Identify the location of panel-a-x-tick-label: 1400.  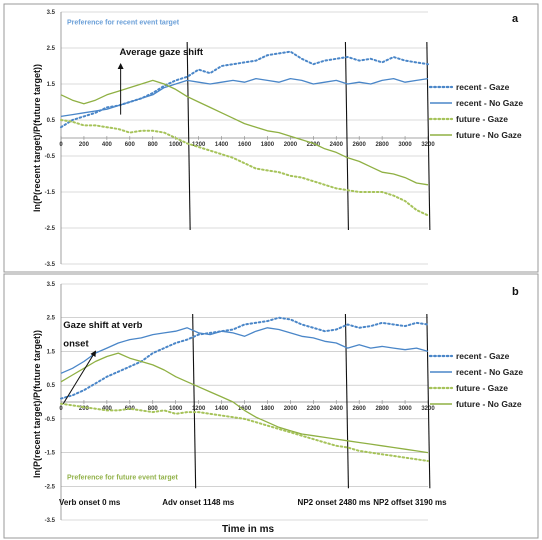
(222, 145).